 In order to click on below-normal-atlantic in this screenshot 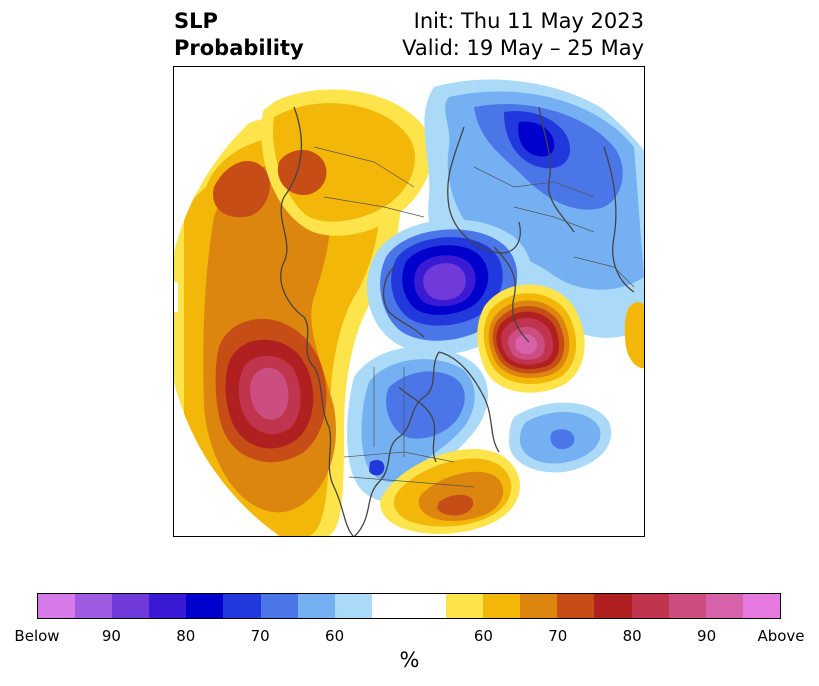, I will do `click(560, 437)`.